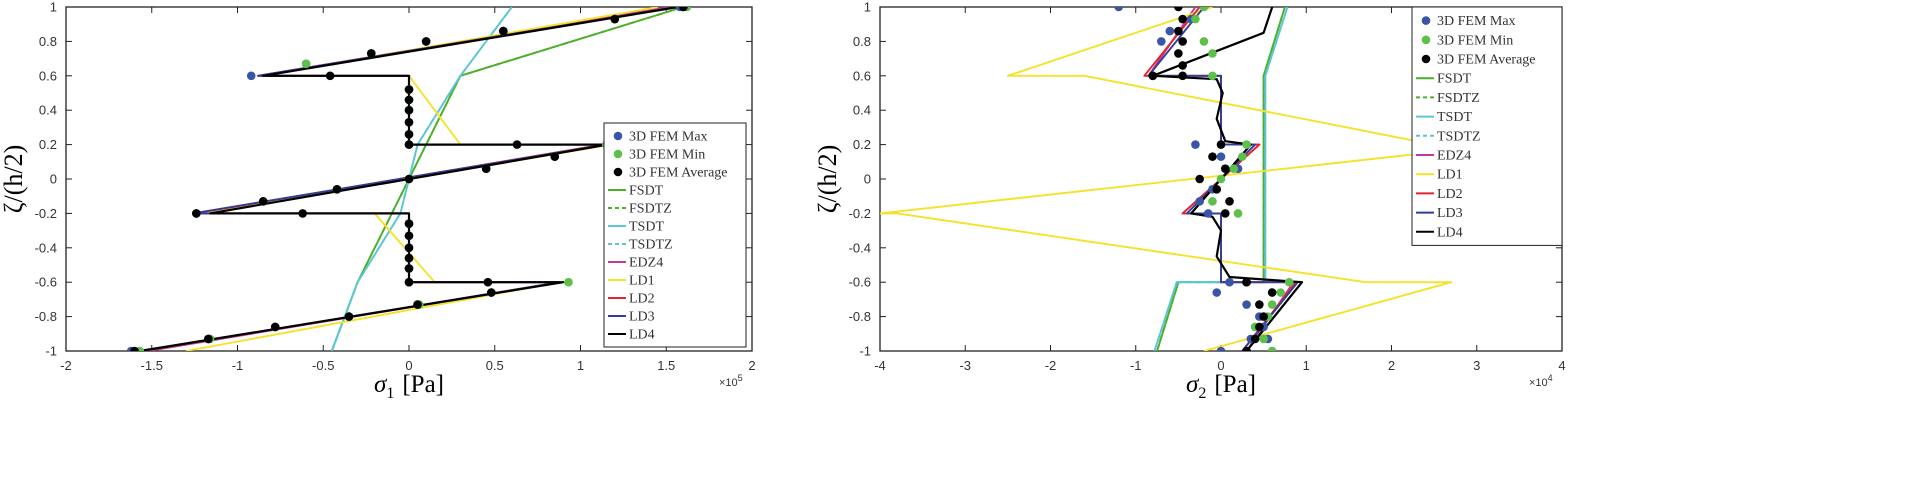 This screenshot has height=502, width=1911. I want to click on x-tick-label: 1.5, so click(666, 365).